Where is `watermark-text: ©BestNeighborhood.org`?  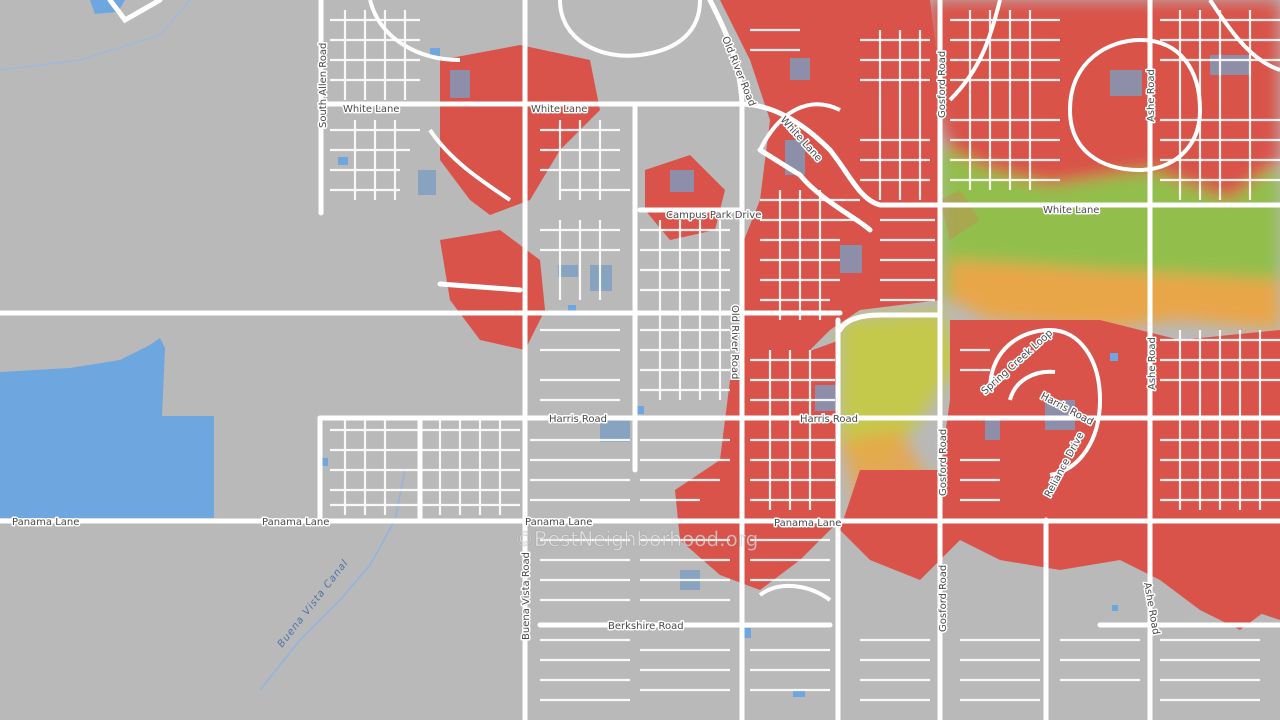
watermark-text: ©BestNeighborhood.org is located at coordinates (636, 539).